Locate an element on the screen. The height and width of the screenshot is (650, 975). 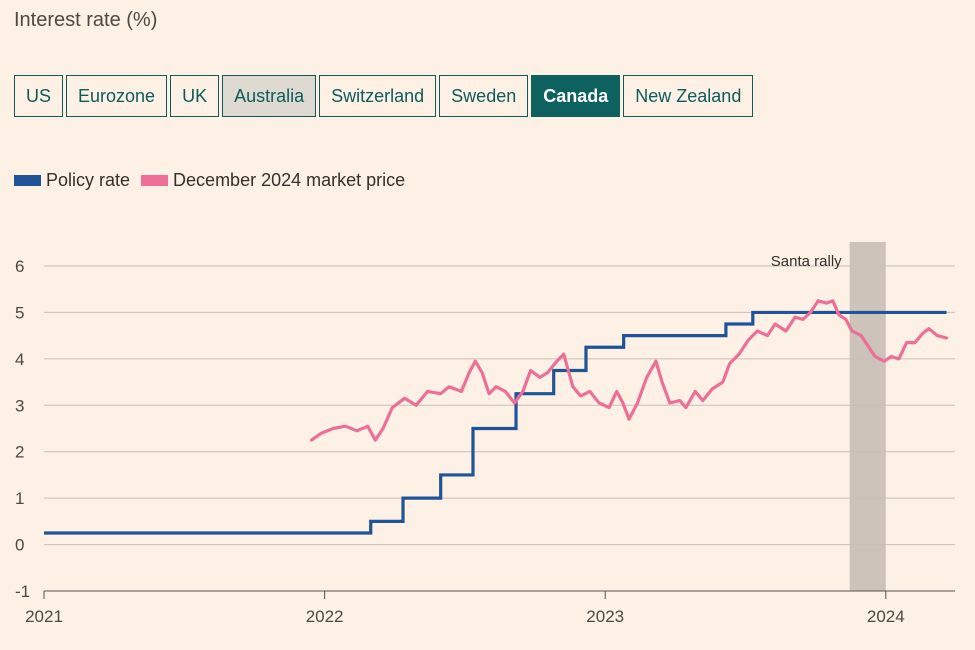
tab-label: Eurozone is located at coordinates (117, 95).